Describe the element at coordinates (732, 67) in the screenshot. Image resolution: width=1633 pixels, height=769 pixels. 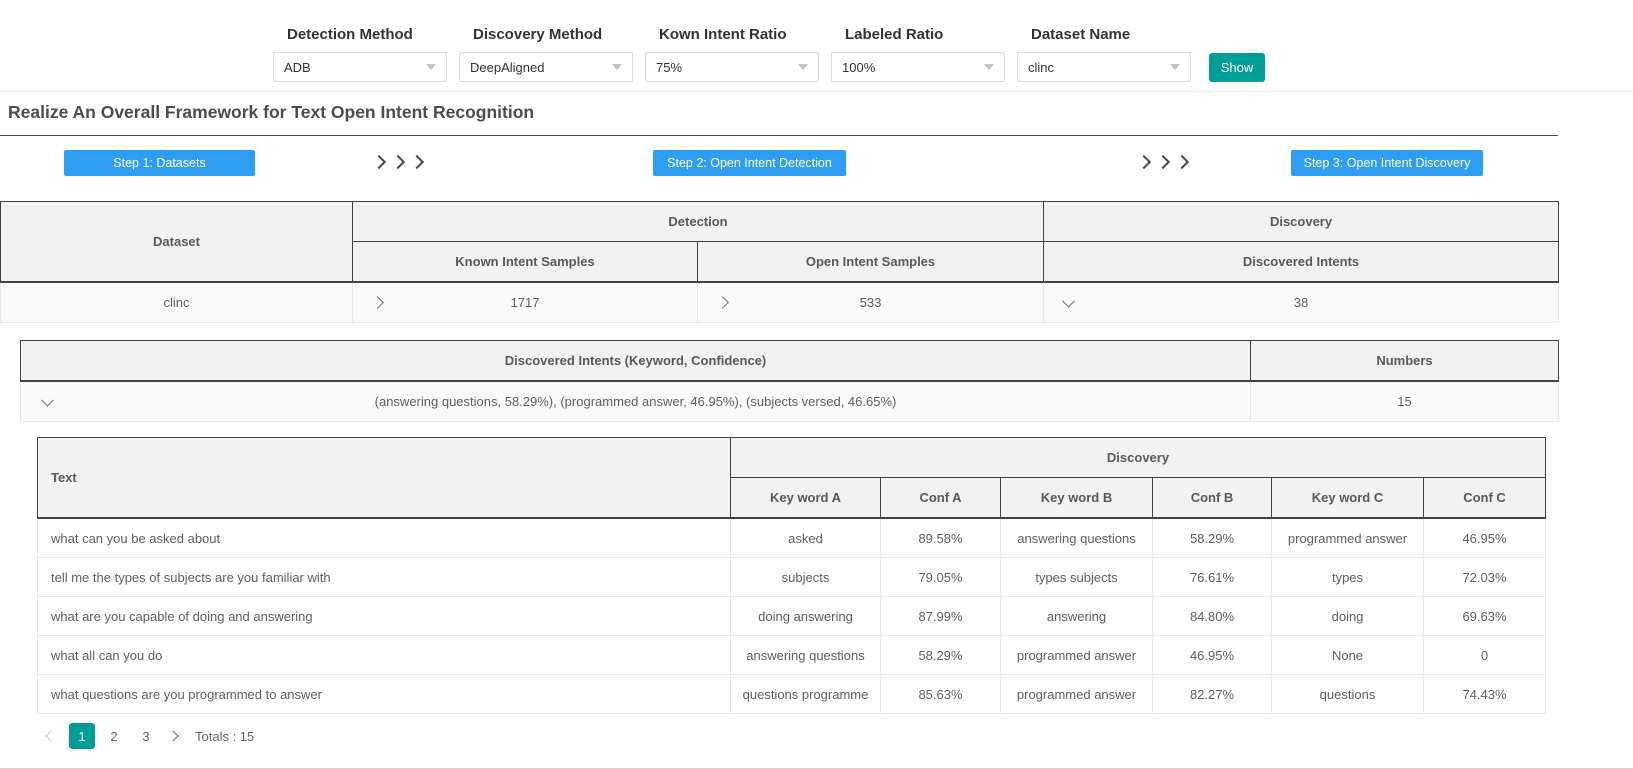
I see `known-intent-ratio-select: 75%` at that location.